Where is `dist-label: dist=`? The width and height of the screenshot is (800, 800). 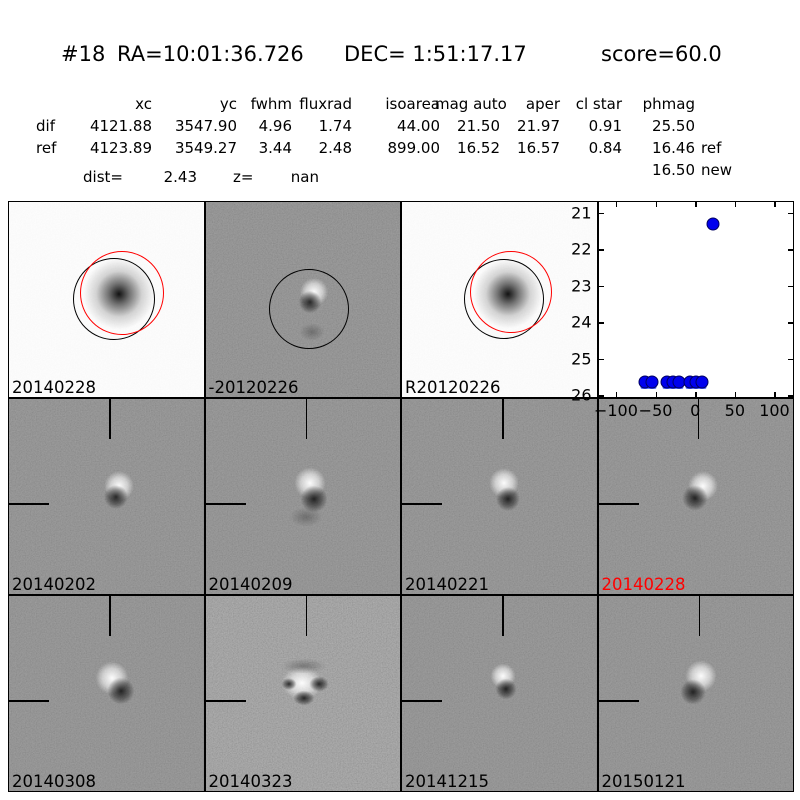
dist-label: dist= is located at coordinates (103, 177).